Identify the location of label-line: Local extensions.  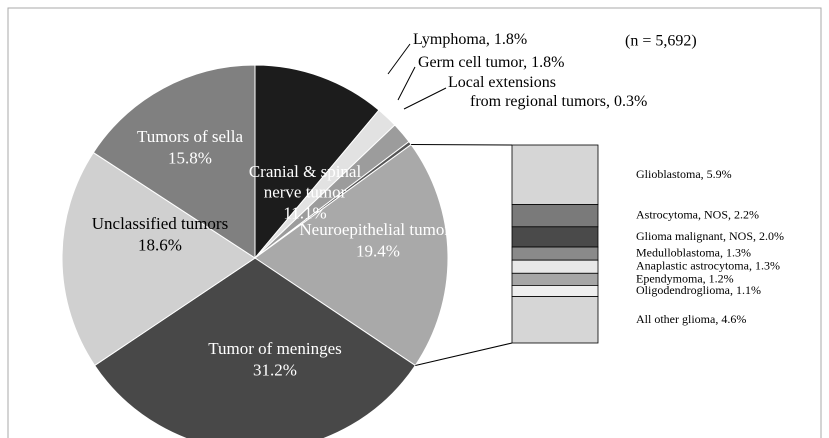
(502, 82).